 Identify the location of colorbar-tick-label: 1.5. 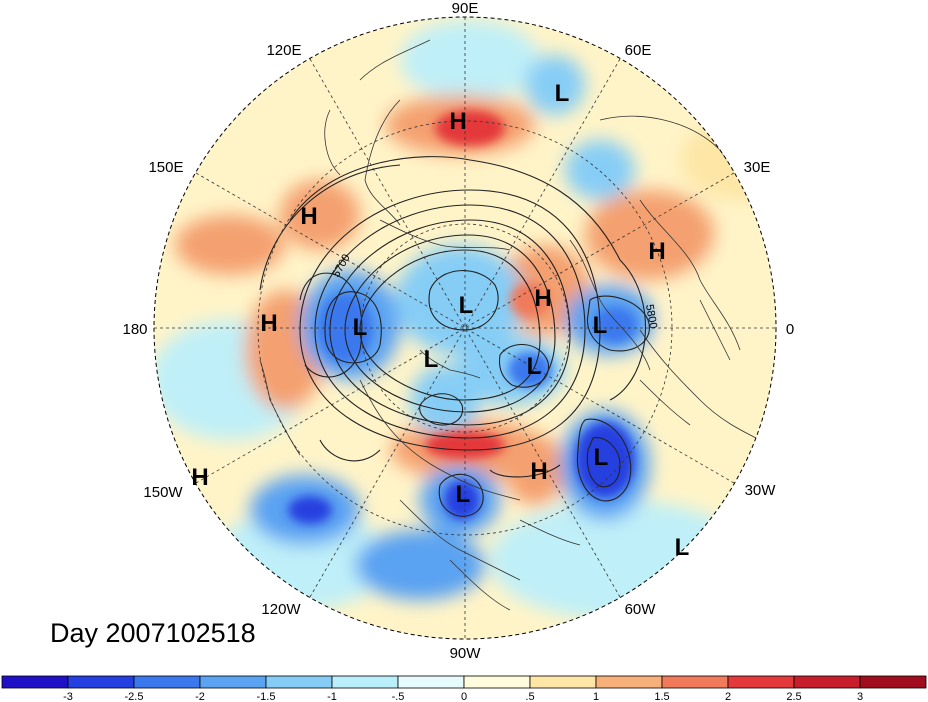
(661, 696).